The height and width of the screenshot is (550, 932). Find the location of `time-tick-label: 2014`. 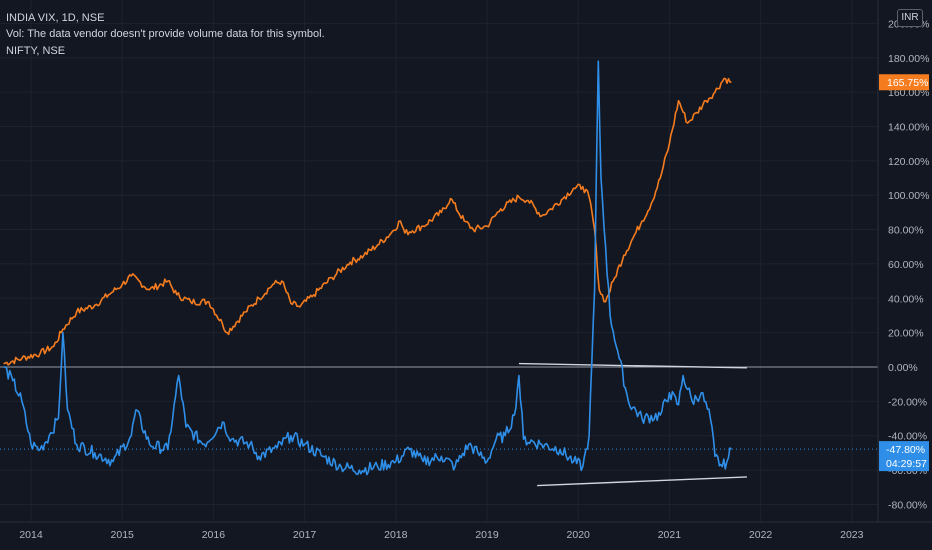

time-tick-label: 2014 is located at coordinates (31, 535).